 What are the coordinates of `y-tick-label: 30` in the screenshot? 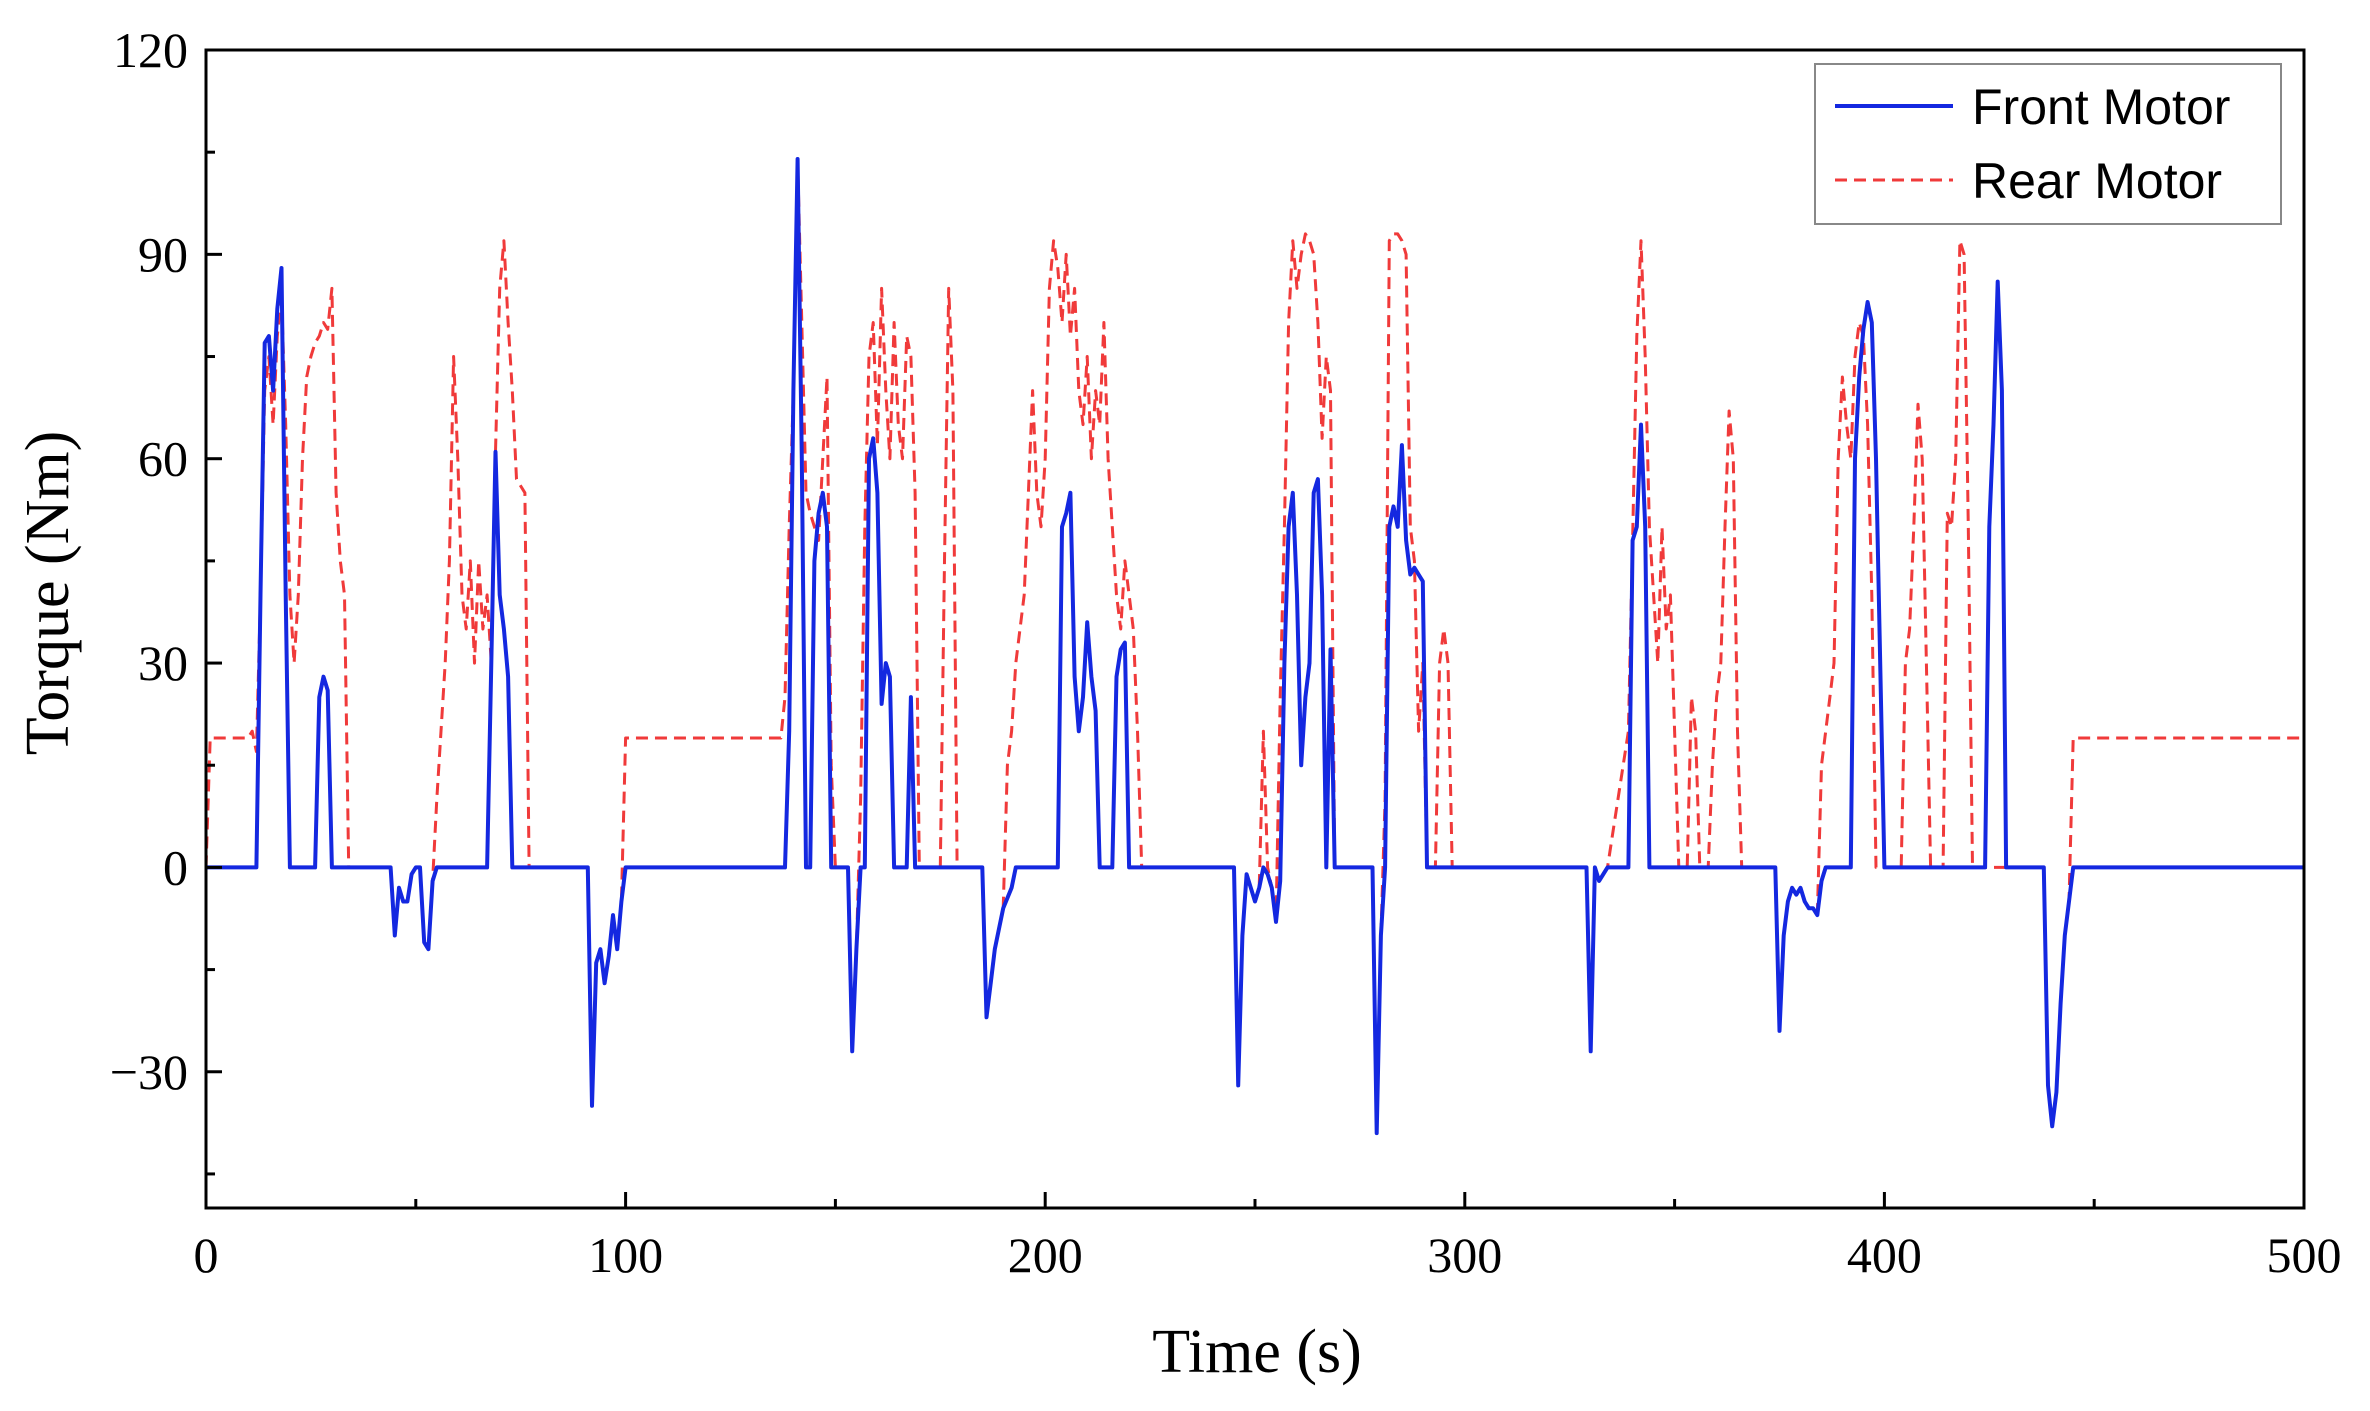 It's located at (163, 663).